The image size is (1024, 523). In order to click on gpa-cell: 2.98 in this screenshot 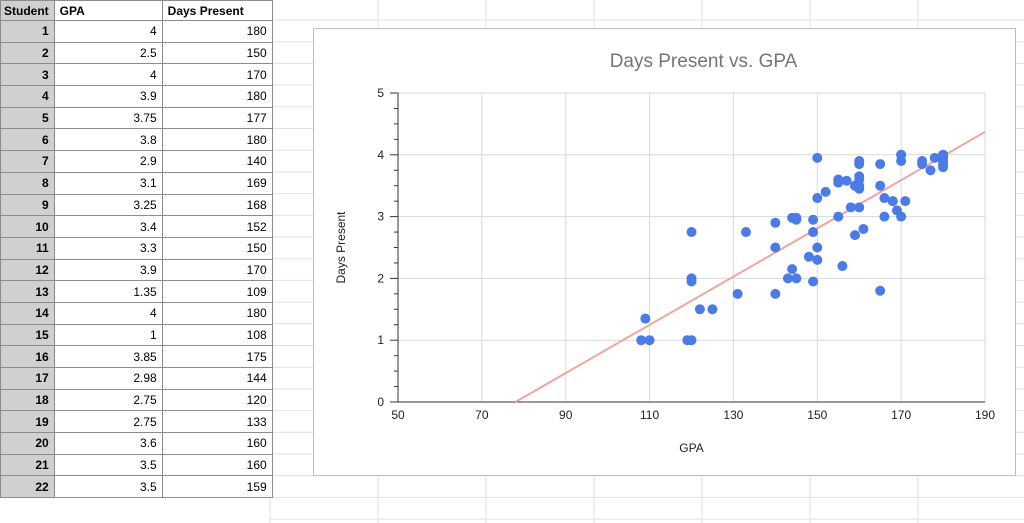, I will do `click(108, 378)`.